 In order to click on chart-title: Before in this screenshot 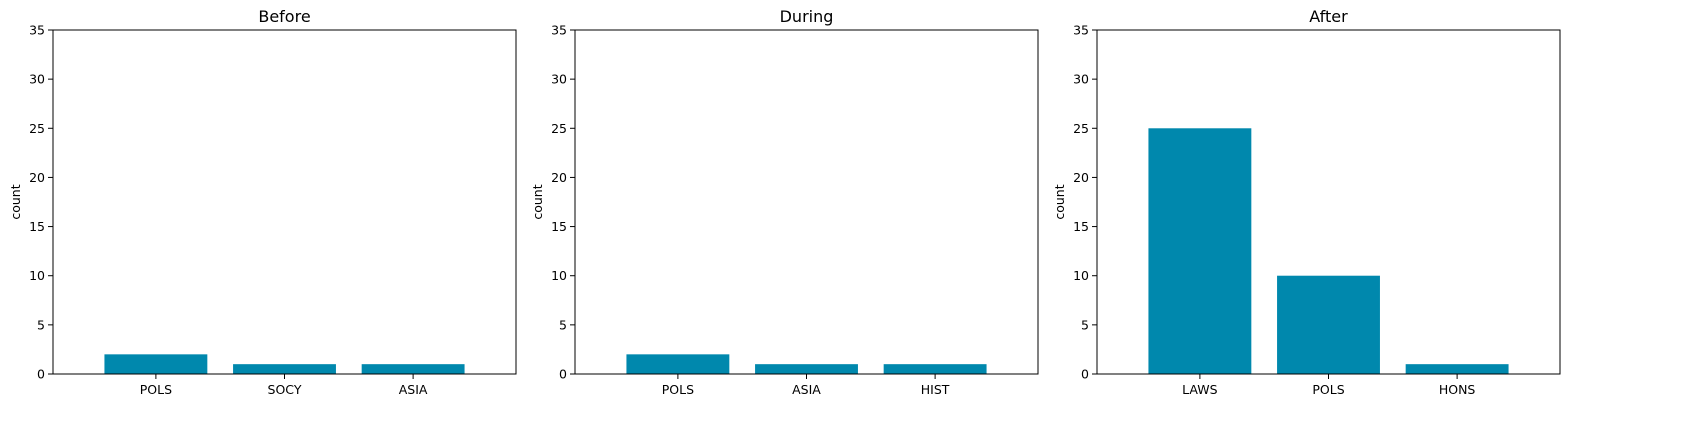, I will do `click(284, 16)`.